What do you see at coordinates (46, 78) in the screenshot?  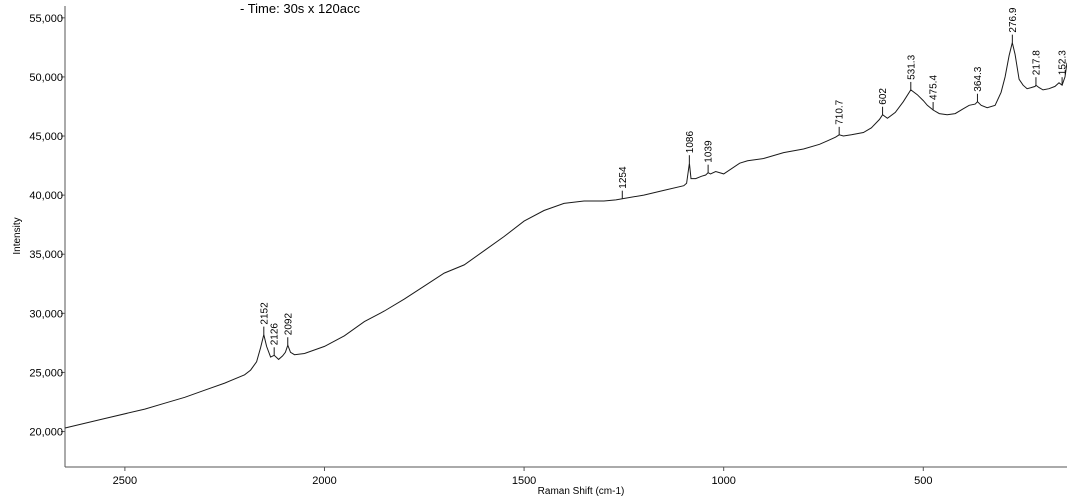 I see `y-tick-label: 50,000` at bounding box center [46, 78].